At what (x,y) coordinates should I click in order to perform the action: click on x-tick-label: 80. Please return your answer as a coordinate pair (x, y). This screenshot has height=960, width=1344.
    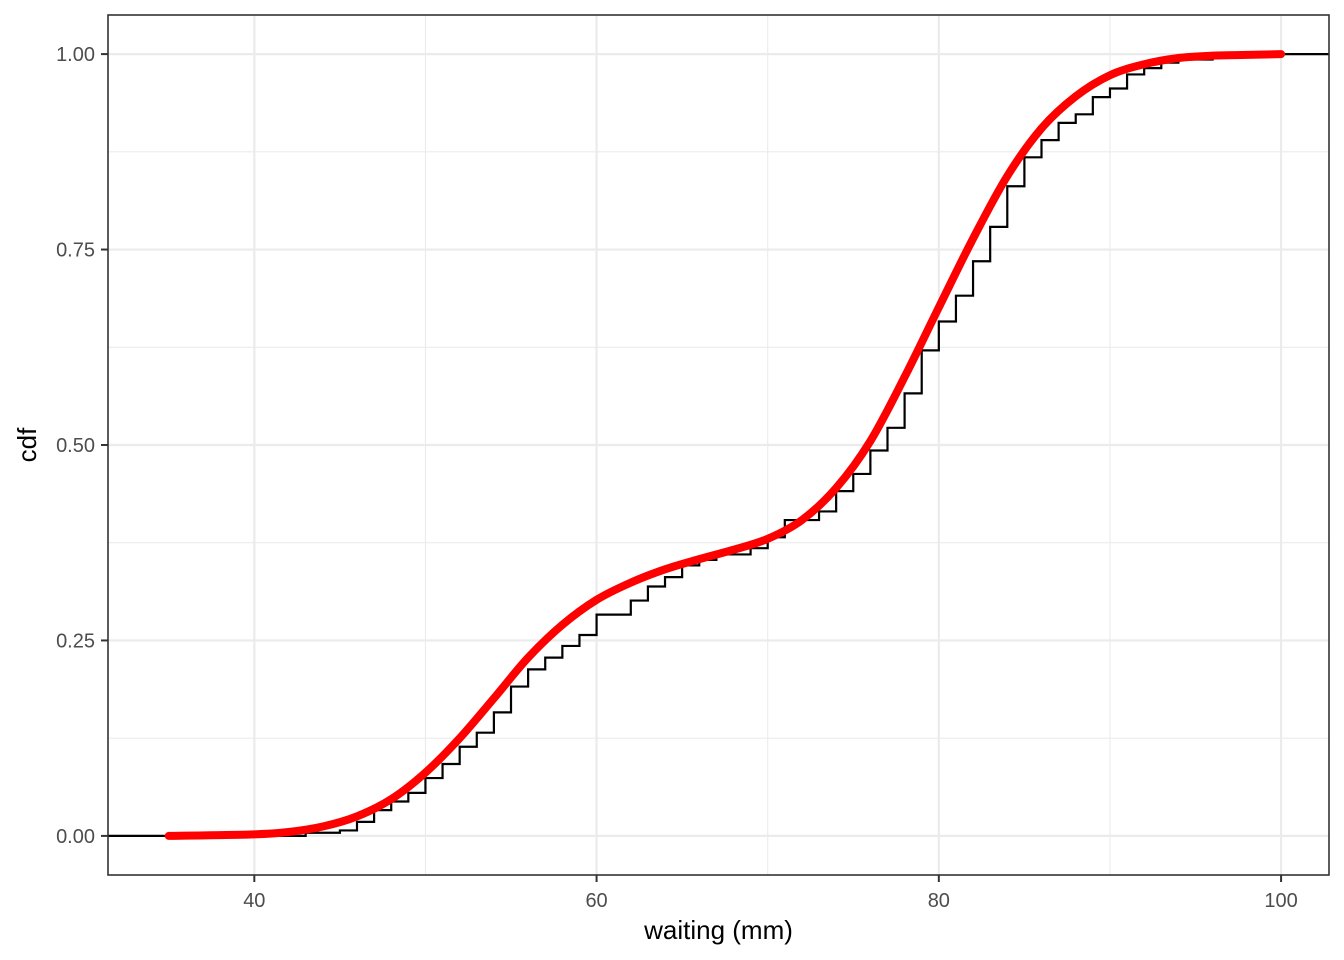
    Looking at the image, I should click on (939, 901).